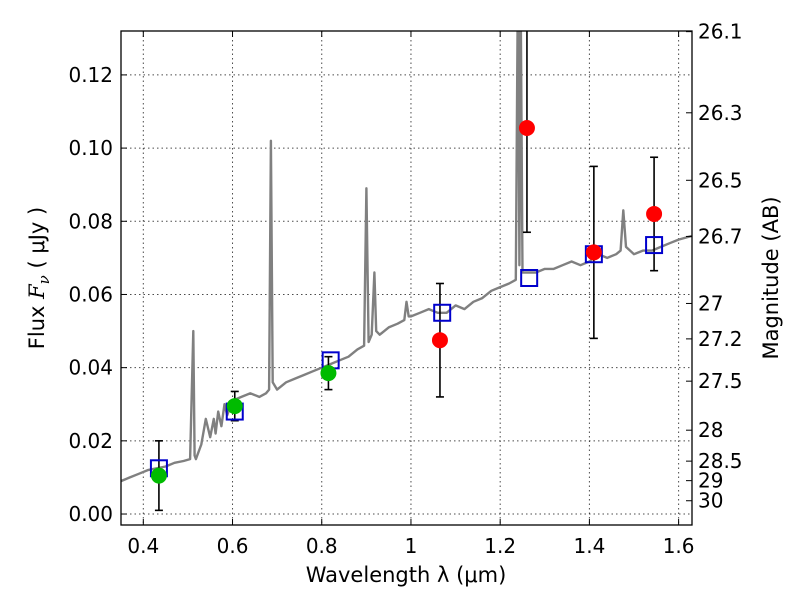 This screenshot has height=600, width=800. What do you see at coordinates (720, 32) in the screenshot?
I see `y2-tick-label: 26.1` at bounding box center [720, 32].